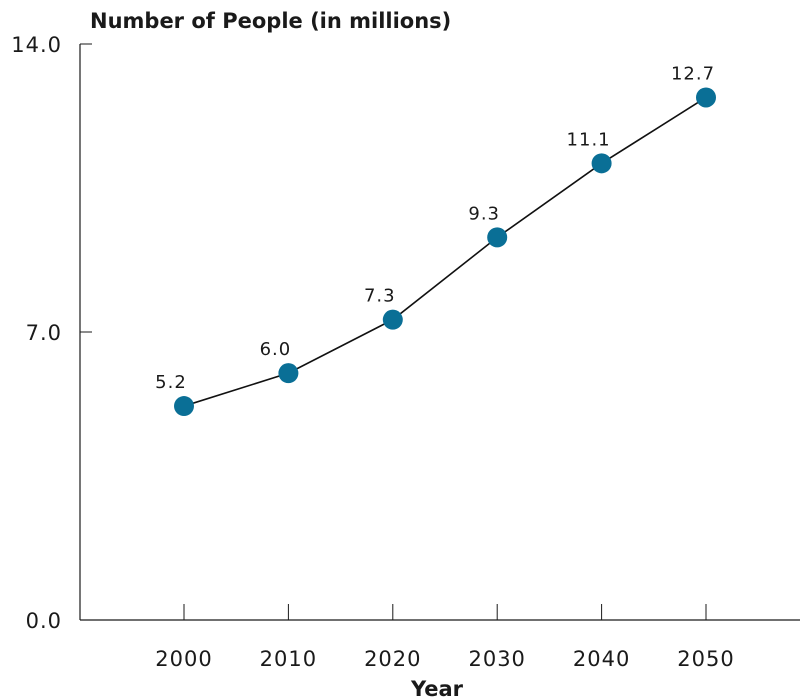 The width and height of the screenshot is (800, 700). What do you see at coordinates (392, 659) in the screenshot?
I see `x-tick-label: 2020` at bounding box center [392, 659].